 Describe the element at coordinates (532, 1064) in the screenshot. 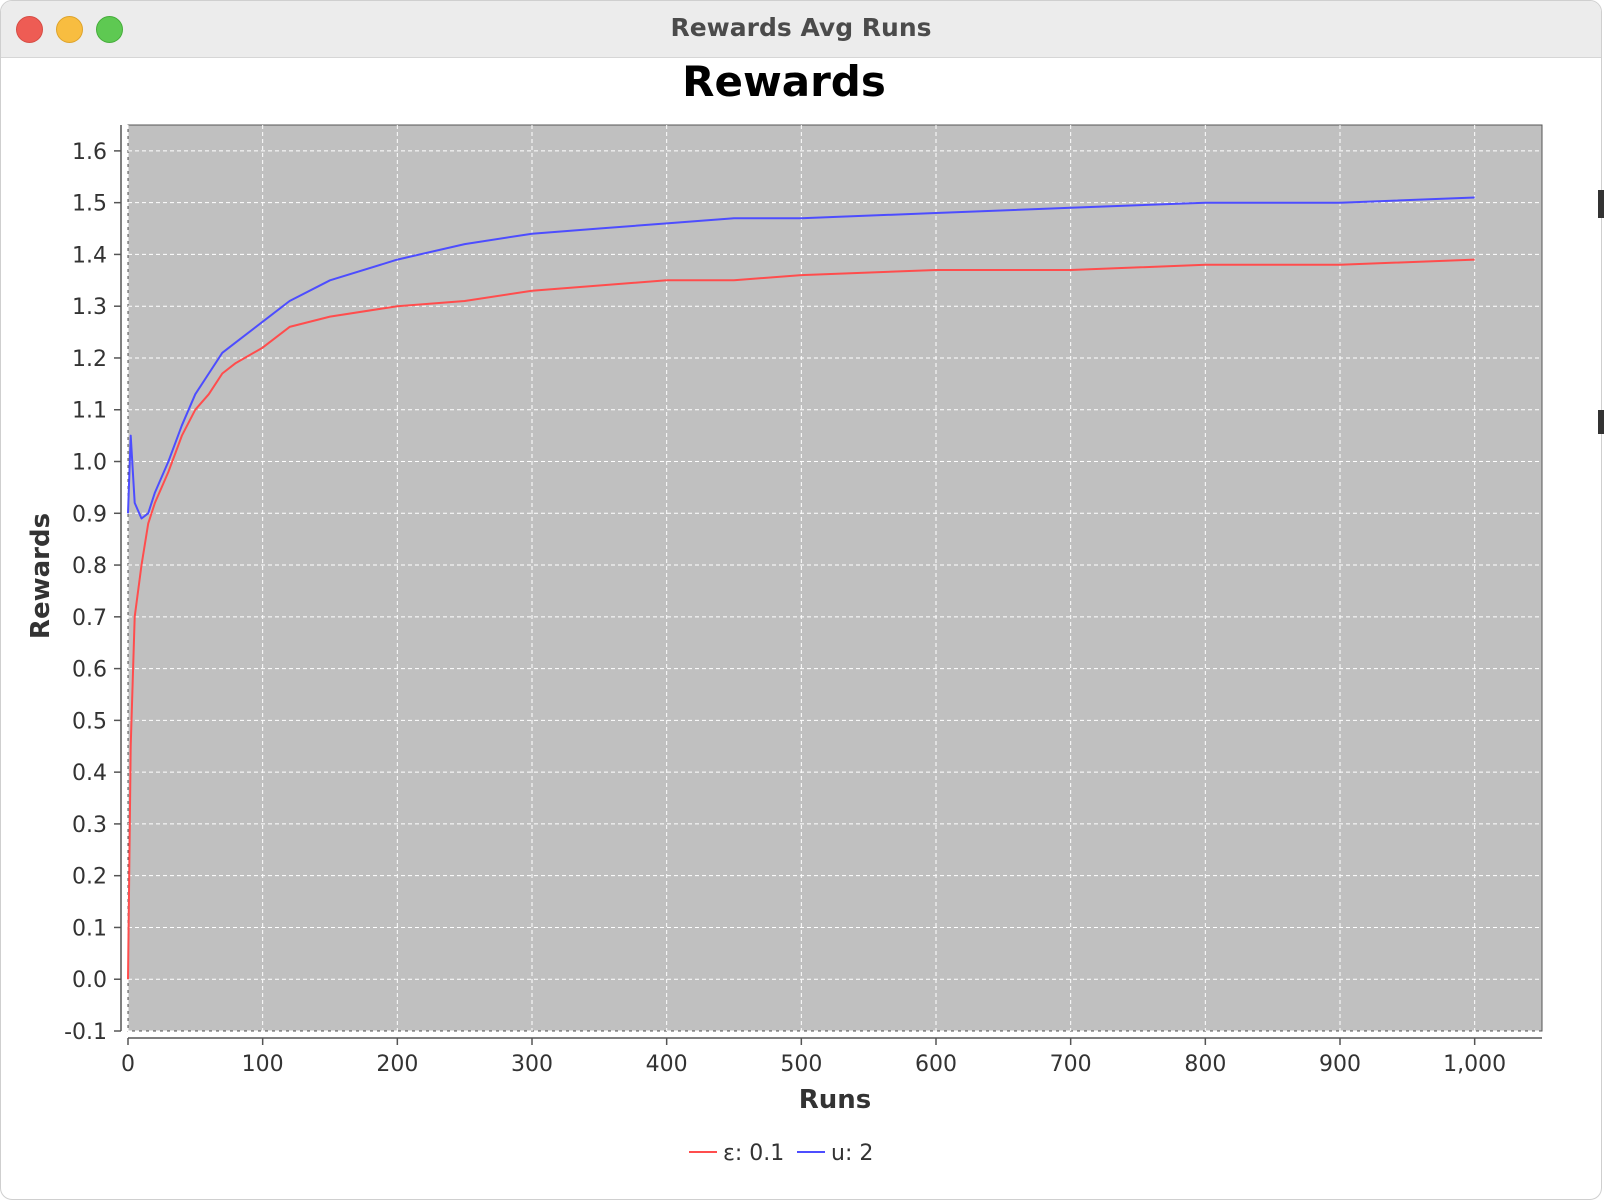

I see `x-tick-label: 300` at that location.